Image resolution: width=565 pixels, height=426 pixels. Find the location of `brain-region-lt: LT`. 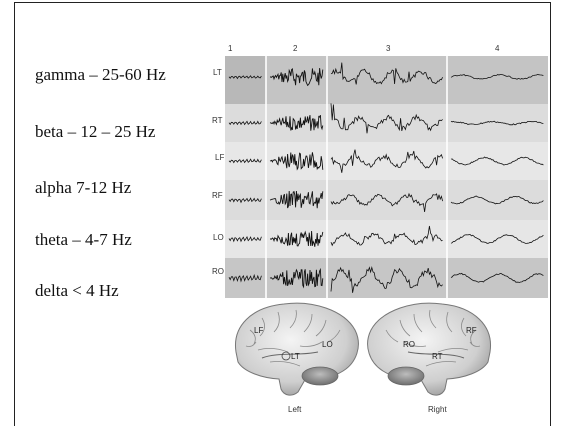

brain-region-lt: LT is located at coordinates (295, 356).